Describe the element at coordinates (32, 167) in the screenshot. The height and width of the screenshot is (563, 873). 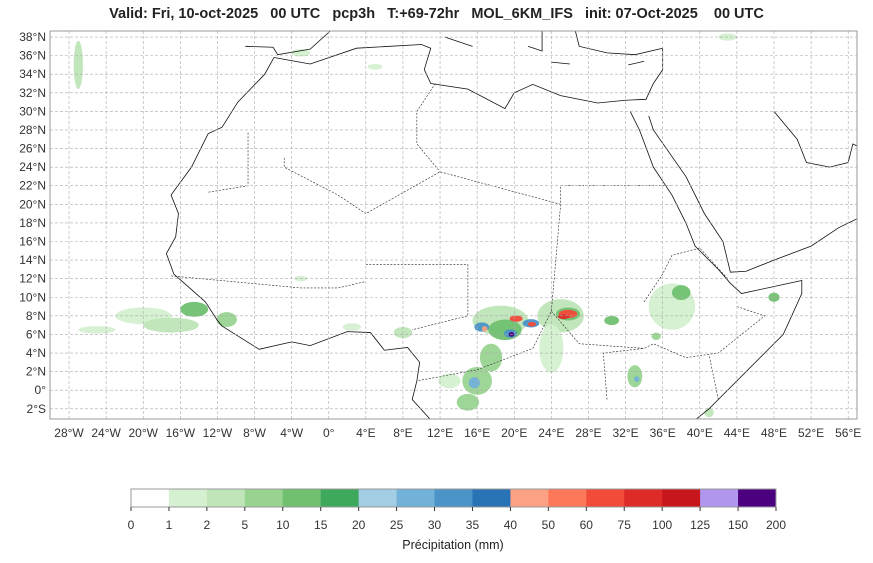
I see `lat-tick-label: 24°N` at that location.